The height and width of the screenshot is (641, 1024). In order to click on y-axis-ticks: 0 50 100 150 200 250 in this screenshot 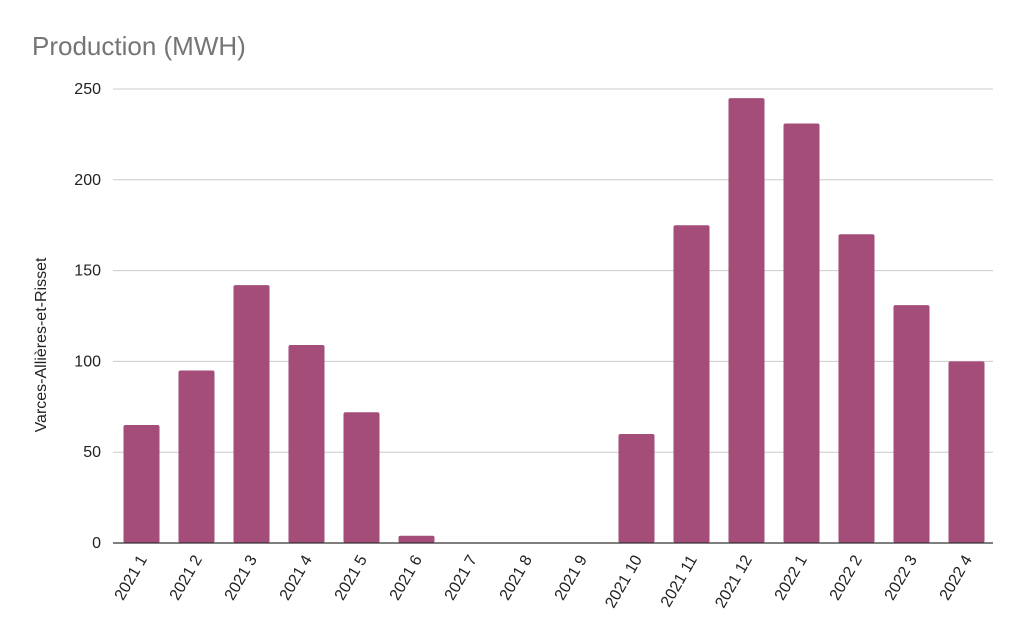, I will do `click(87, 316)`.